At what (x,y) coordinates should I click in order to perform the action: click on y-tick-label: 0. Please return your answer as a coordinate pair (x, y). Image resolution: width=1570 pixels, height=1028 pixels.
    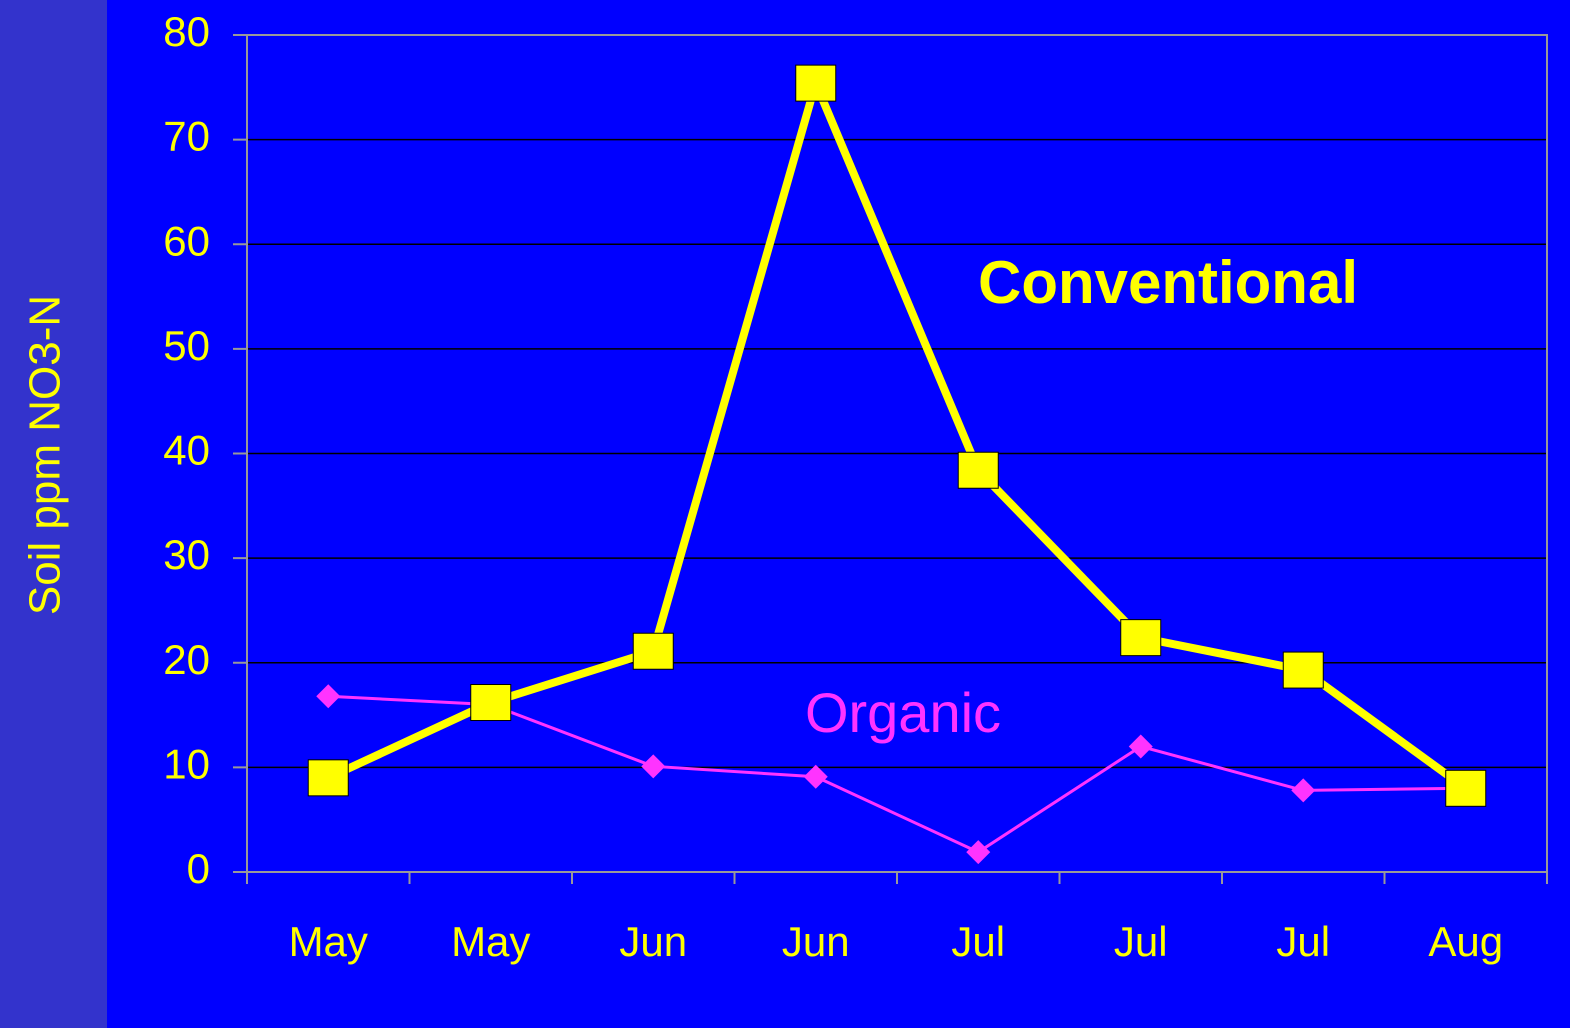
    Looking at the image, I should click on (198, 868).